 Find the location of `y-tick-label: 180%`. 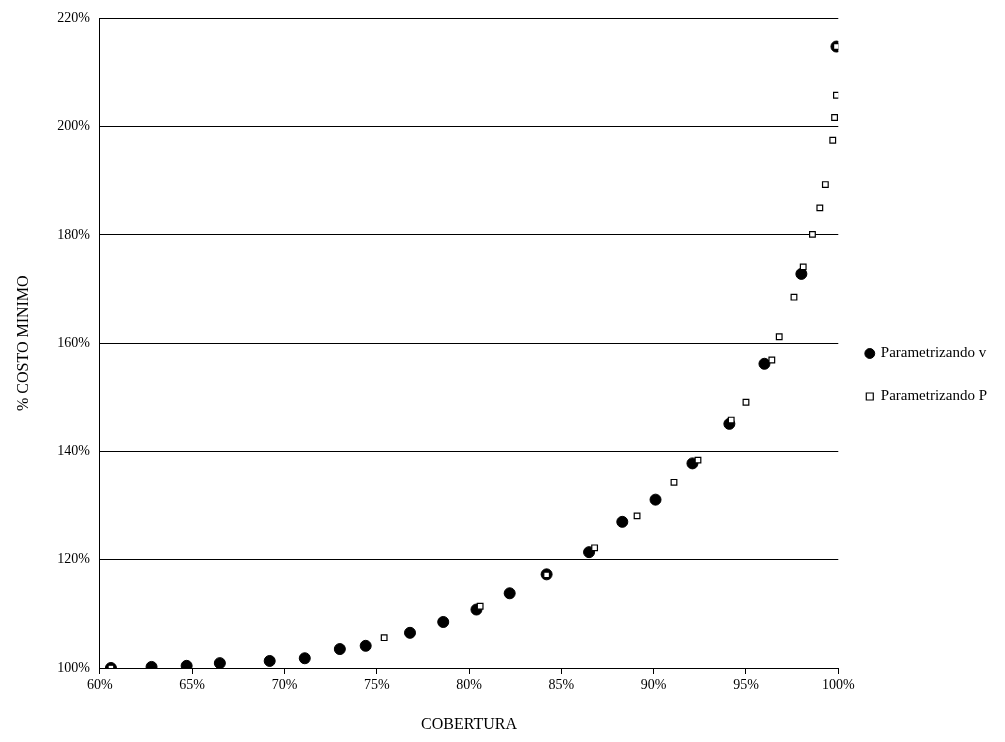

y-tick-label: 180% is located at coordinates (74, 234).